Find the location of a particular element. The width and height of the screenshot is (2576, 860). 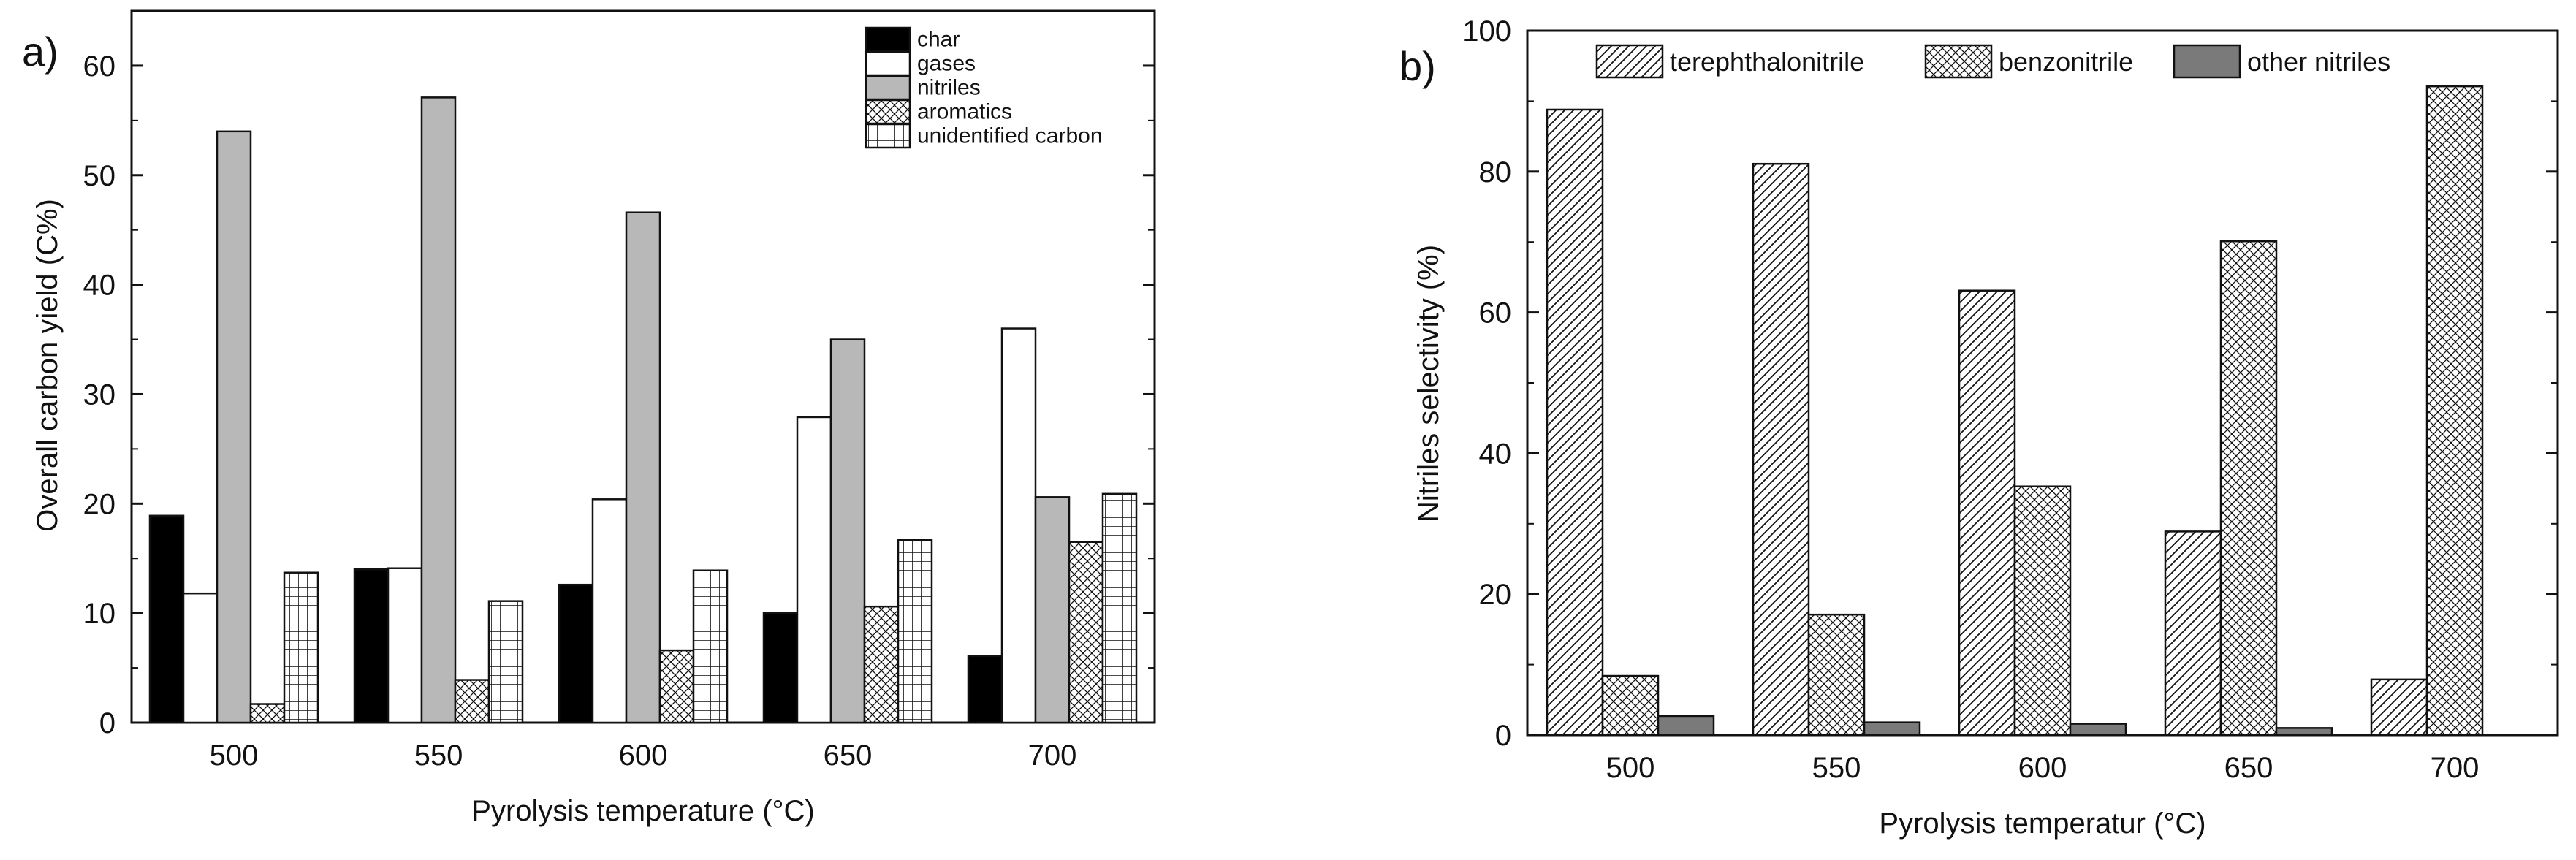

y-tick-label: 100 is located at coordinates (1486, 31).